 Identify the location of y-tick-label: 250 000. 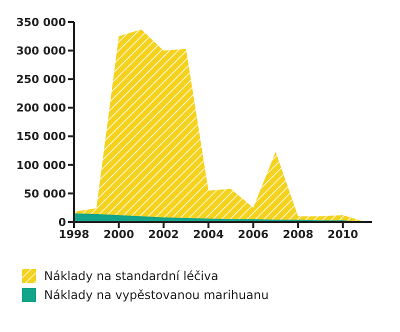
(41, 79).